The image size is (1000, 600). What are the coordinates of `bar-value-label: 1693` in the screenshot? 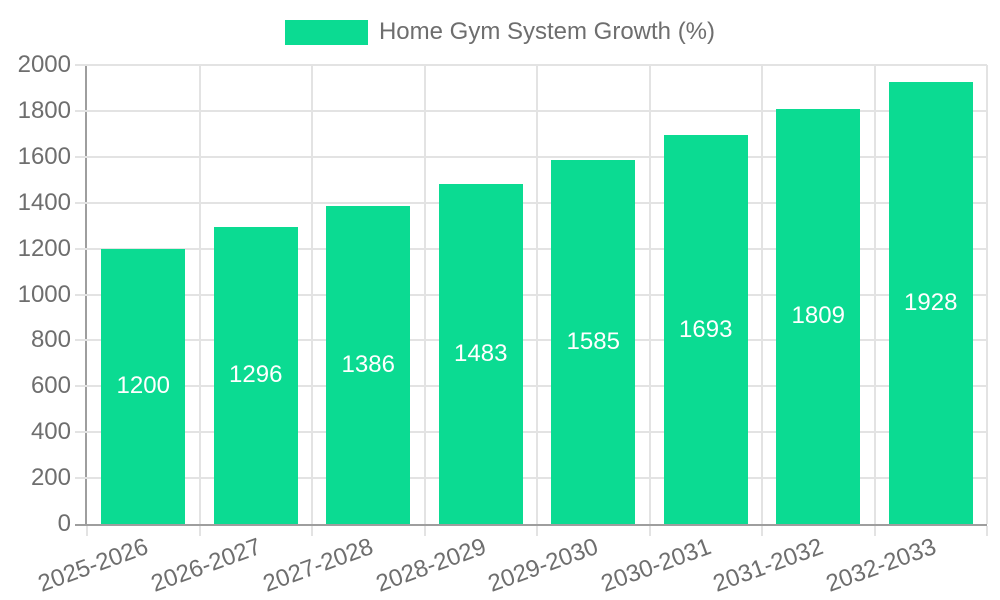 It's located at (706, 329).